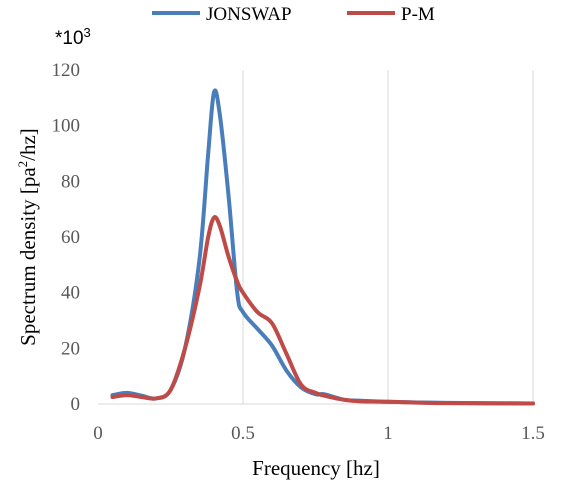  What do you see at coordinates (70, 293) in the screenshot?
I see `y-tick-label: 40` at bounding box center [70, 293].